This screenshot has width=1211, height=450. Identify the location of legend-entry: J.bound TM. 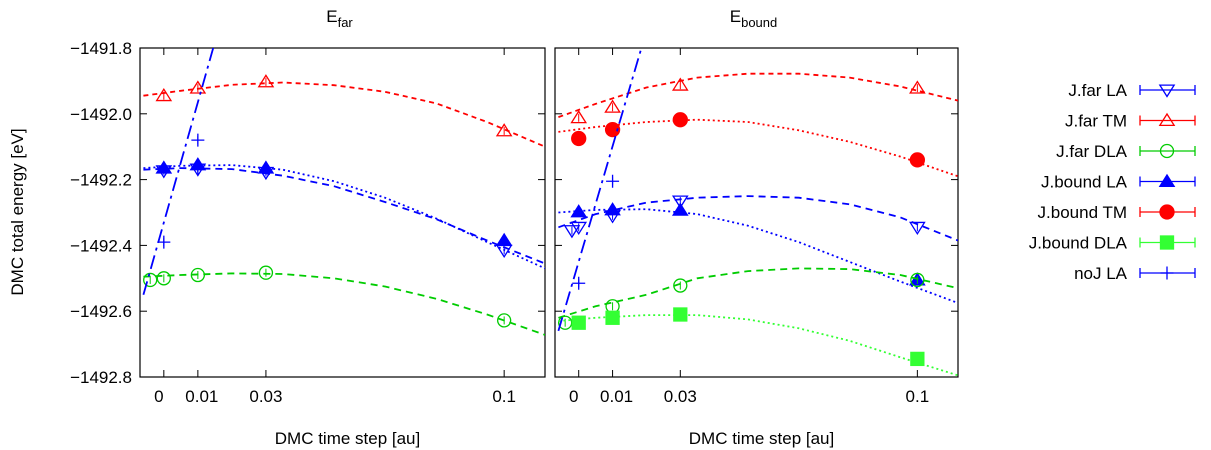
(1117, 212).